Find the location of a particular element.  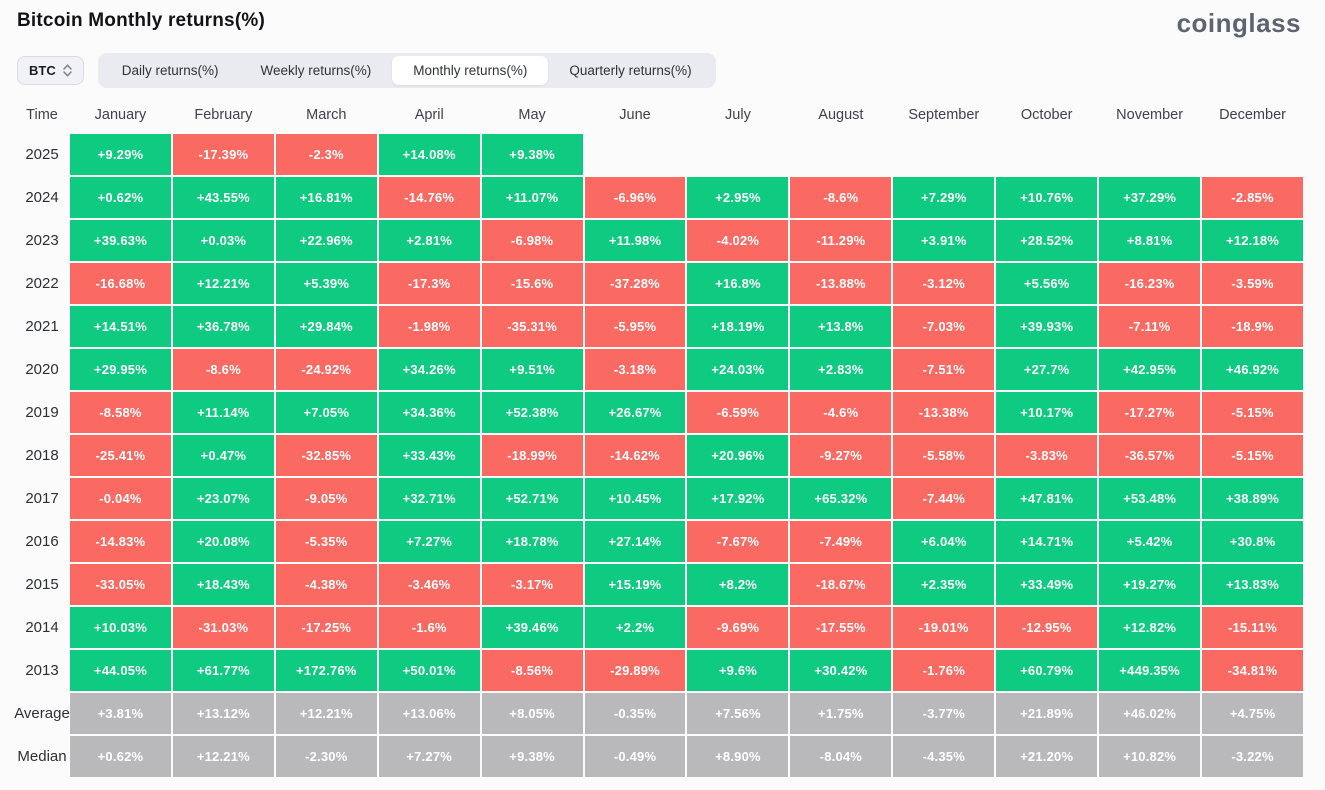

return-cell: -3.17% is located at coordinates (532, 584).